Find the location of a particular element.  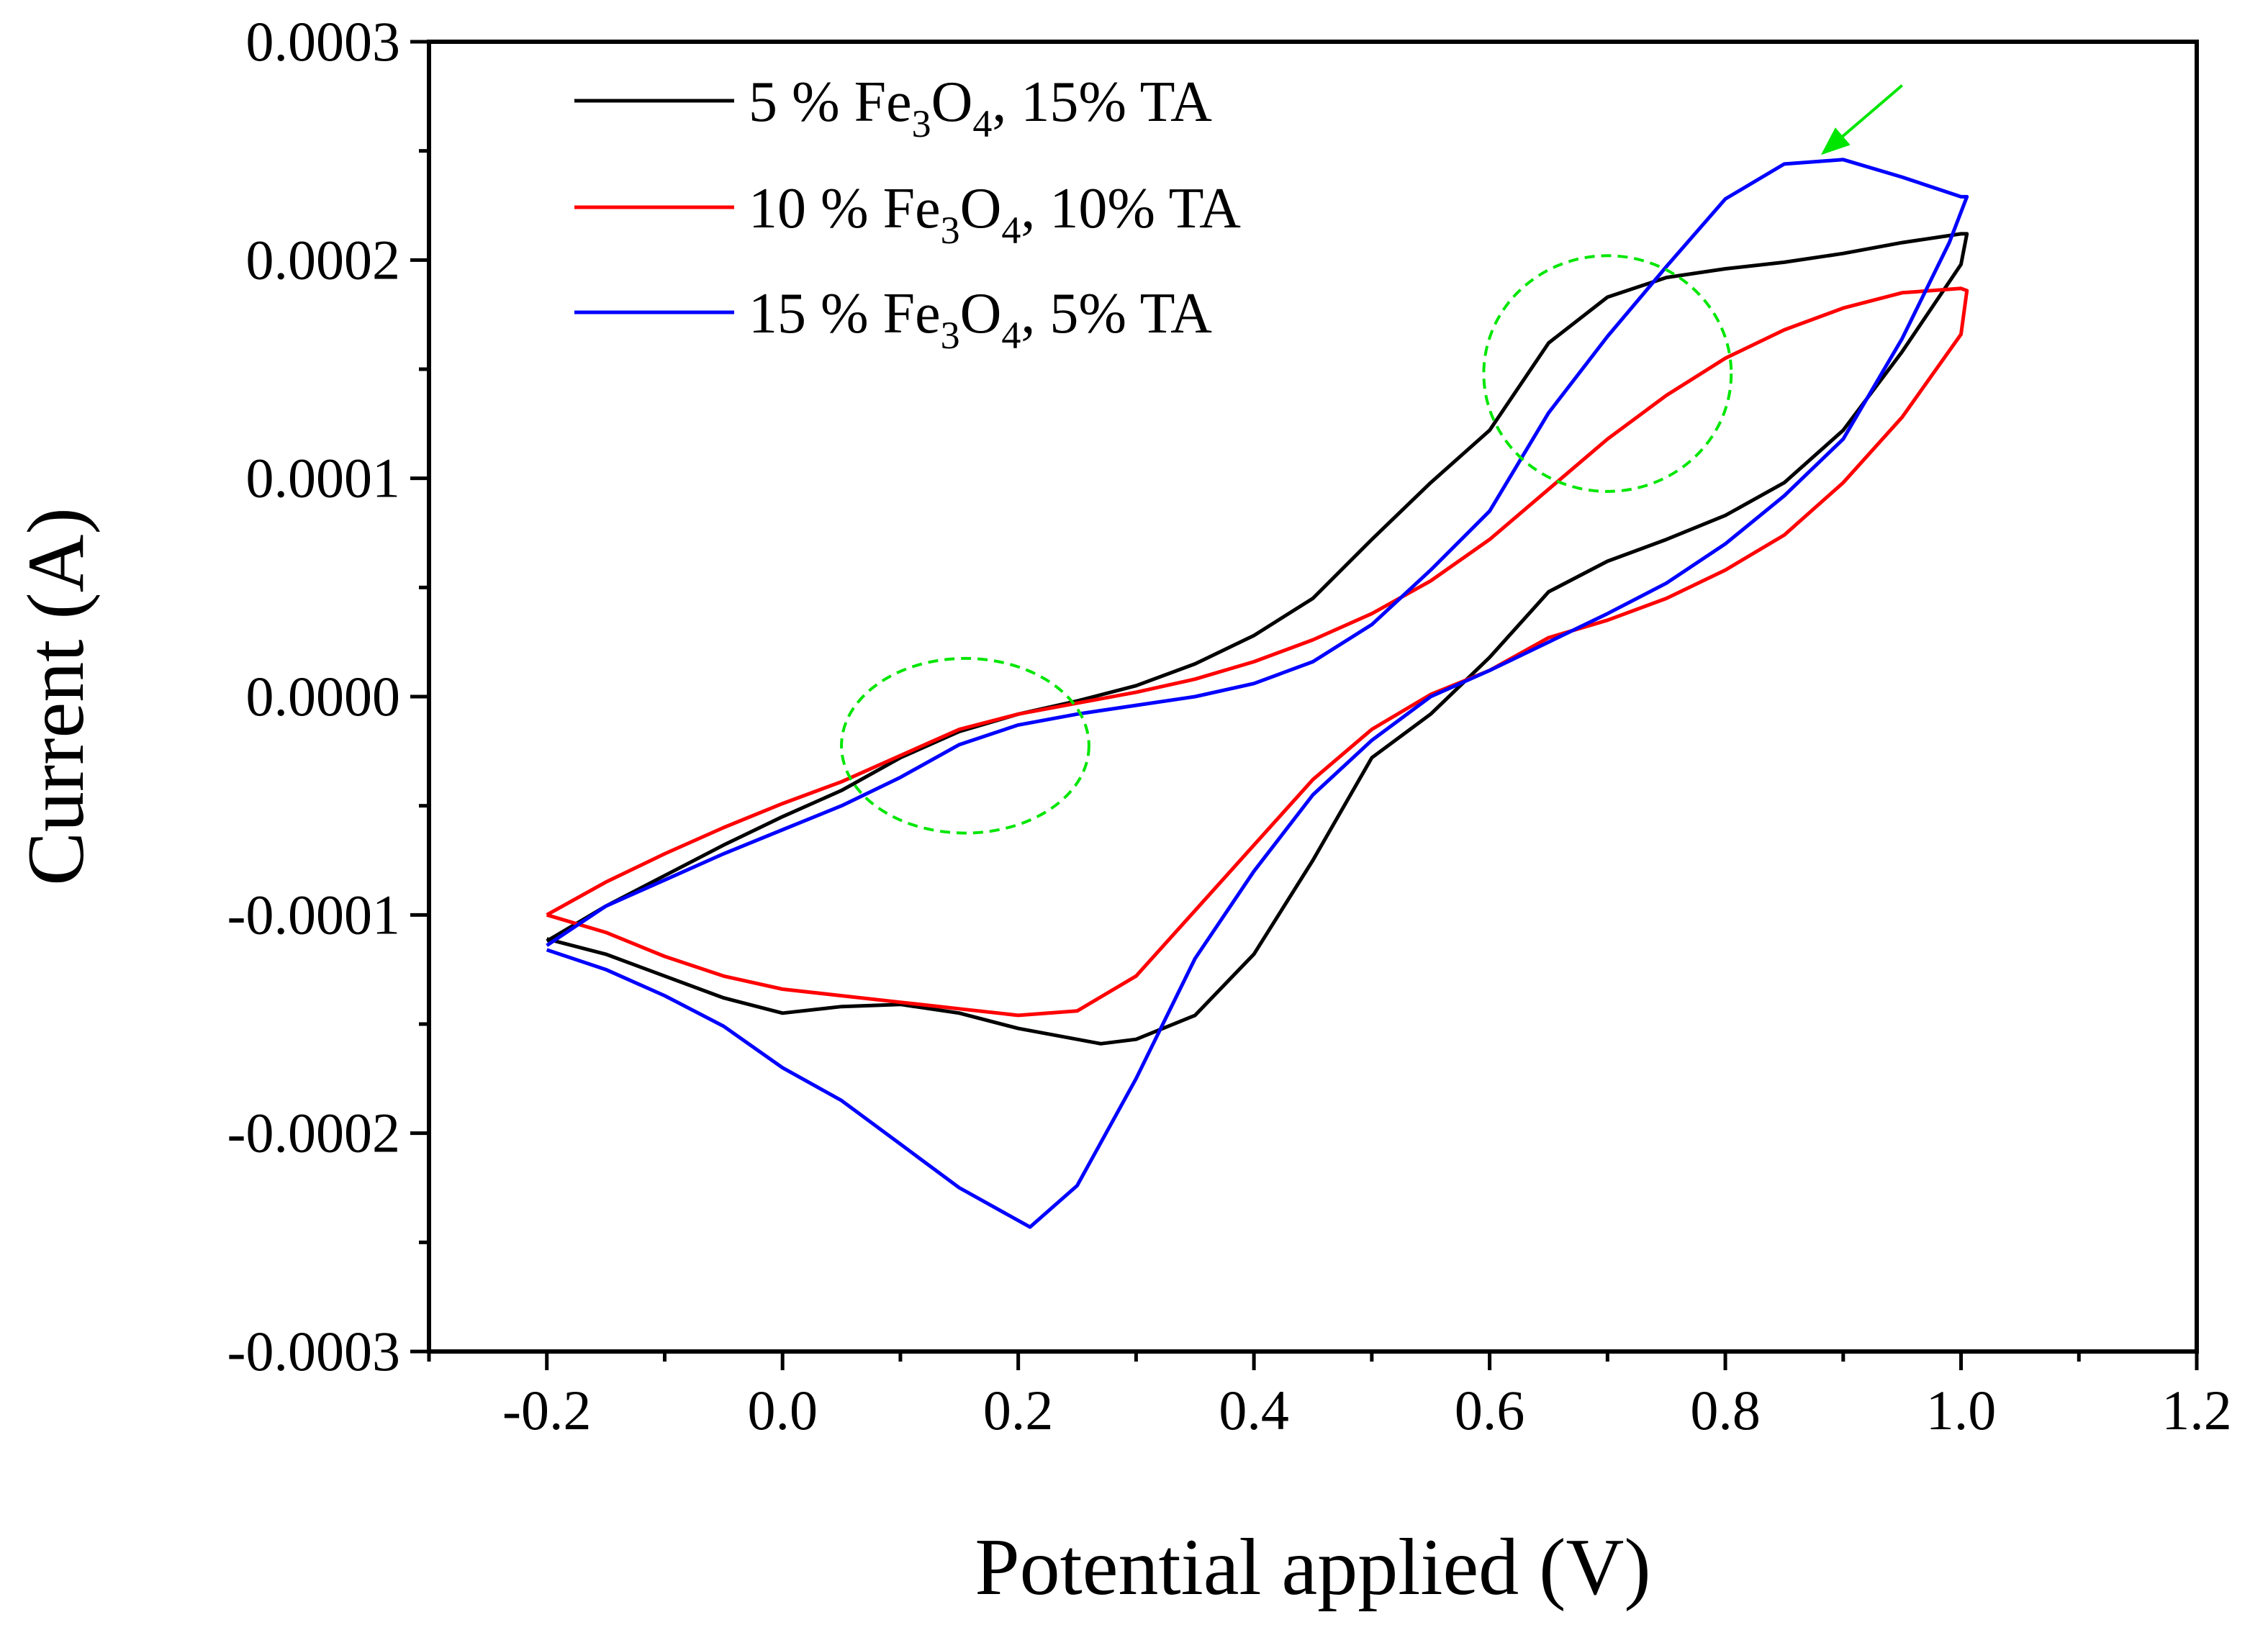

y-tick-label: 0.0002 is located at coordinates (323, 259).